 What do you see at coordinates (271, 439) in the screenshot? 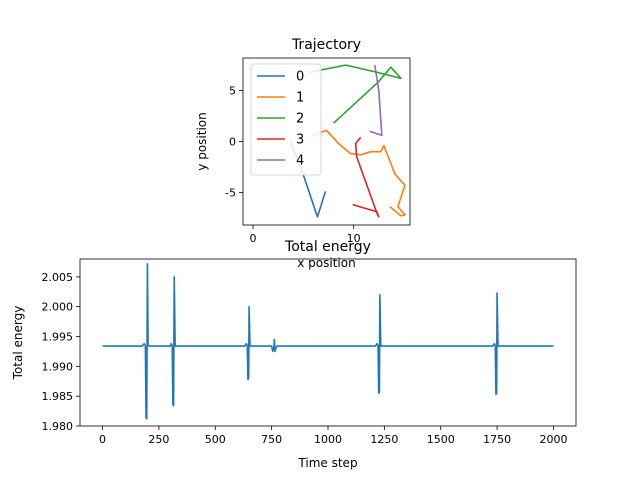
I see `energy-xtick-label: 750` at bounding box center [271, 439].